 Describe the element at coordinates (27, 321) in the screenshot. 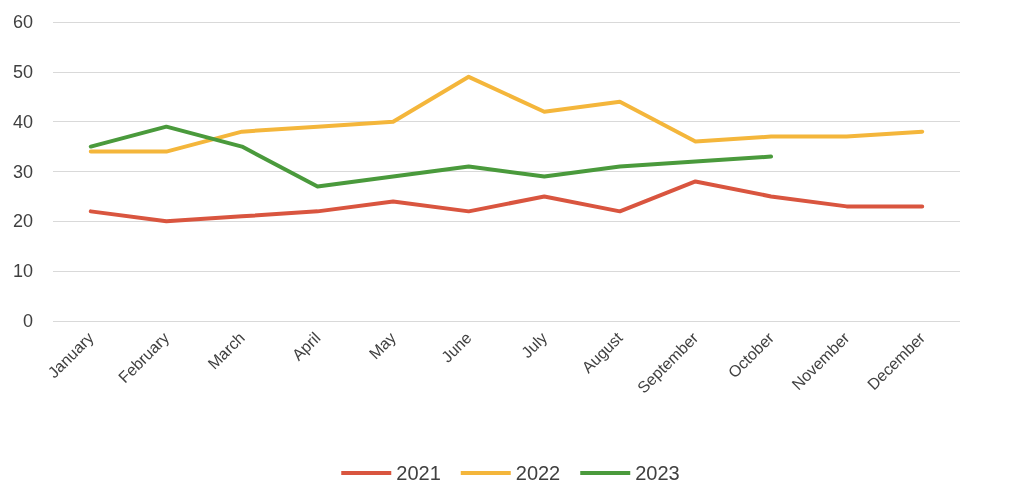

I see `y-tick-label: 0` at that location.